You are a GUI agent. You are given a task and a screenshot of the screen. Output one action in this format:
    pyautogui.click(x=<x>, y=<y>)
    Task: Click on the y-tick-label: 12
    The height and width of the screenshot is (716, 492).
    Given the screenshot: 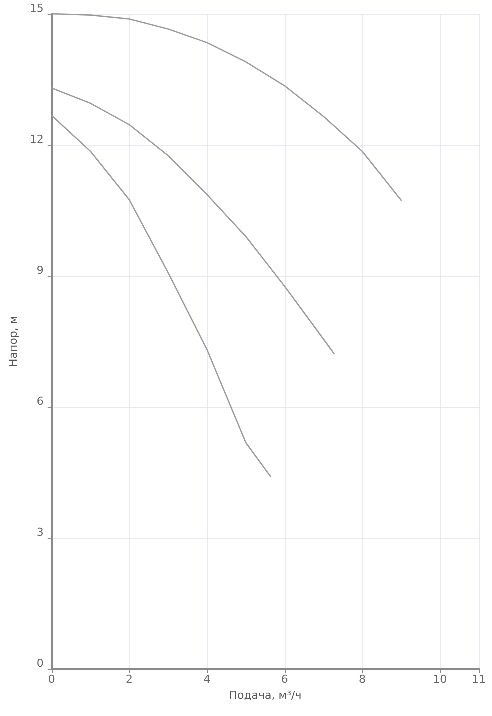 What is the action you would take?
    pyautogui.click(x=37, y=139)
    